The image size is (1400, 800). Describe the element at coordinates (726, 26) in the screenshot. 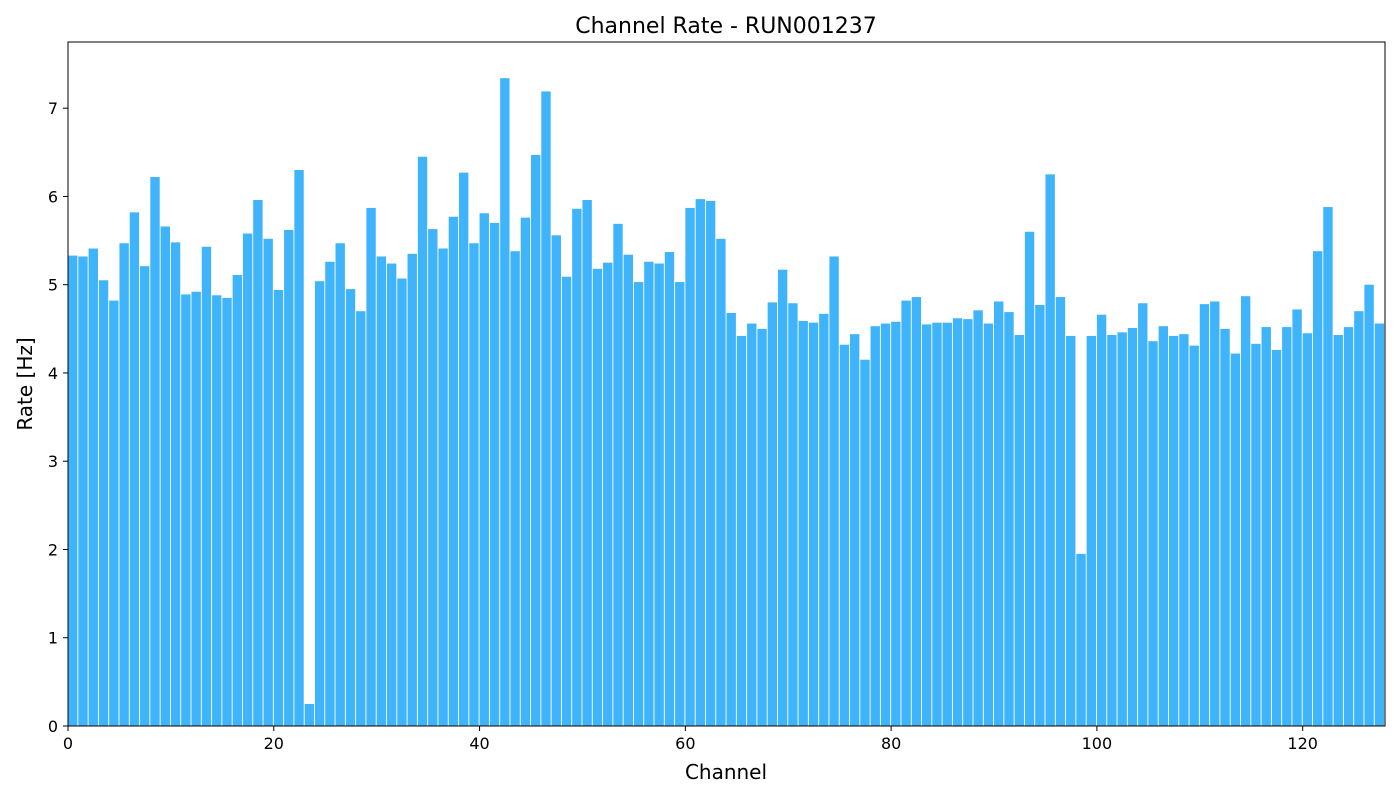

I see `chart-title: Channel Rate - RUN001237` at that location.